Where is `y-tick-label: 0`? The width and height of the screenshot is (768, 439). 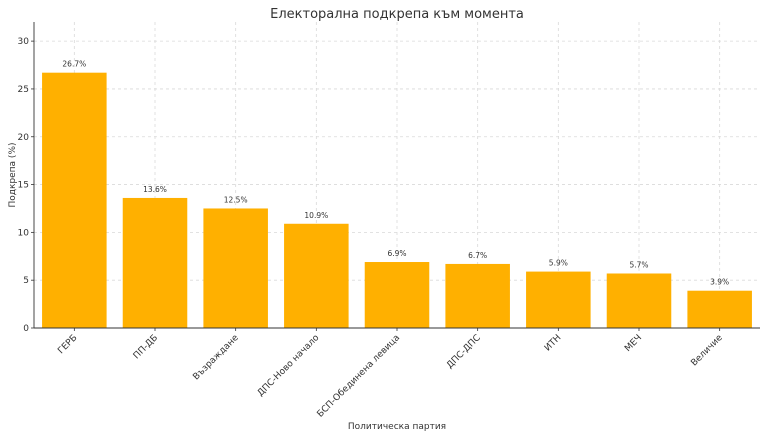 y-tick-label: 0 is located at coordinates (26, 329).